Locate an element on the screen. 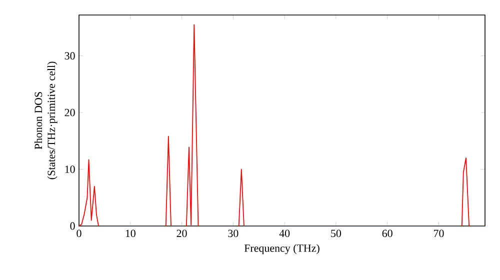  x-tick-label: 0 is located at coordinates (79, 234).